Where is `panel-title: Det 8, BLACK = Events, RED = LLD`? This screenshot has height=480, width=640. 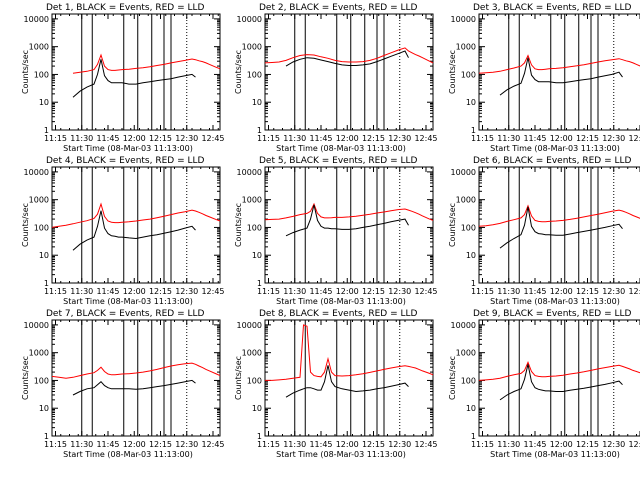
panel-title: Det 8, BLACK = Events, RED = LLD is located at coordinates (338, 314).